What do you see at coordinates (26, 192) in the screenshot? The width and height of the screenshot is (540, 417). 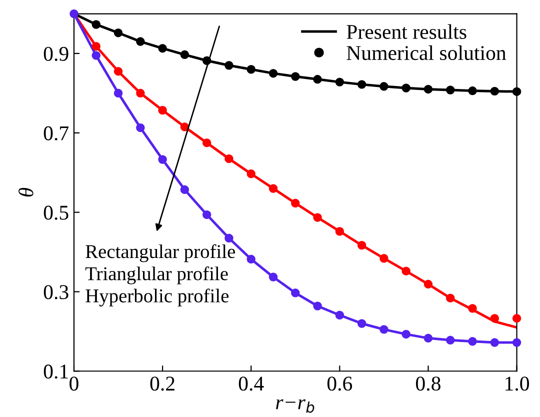 I see `y-axis-title: θ` at bounding box center [26, 192].